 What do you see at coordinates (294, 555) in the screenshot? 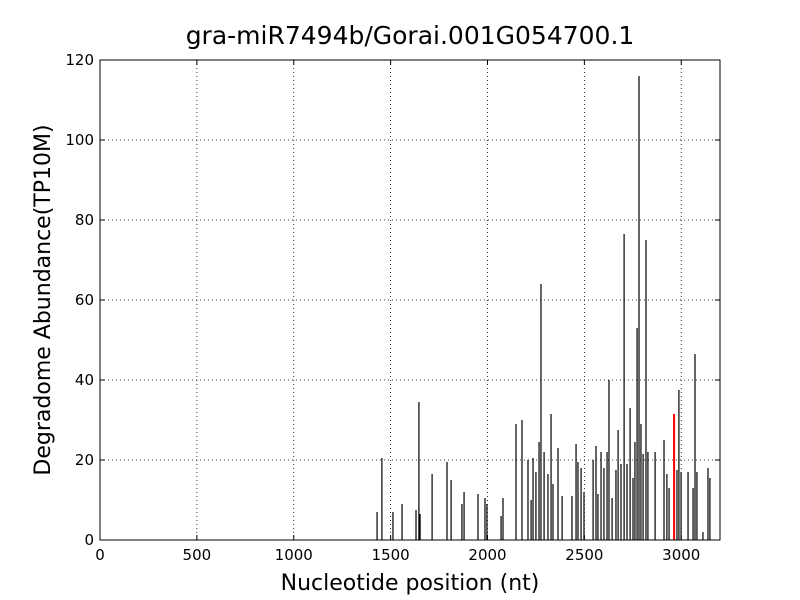
I see `x-tick-label: 1000` at bounding box center [294, 555].